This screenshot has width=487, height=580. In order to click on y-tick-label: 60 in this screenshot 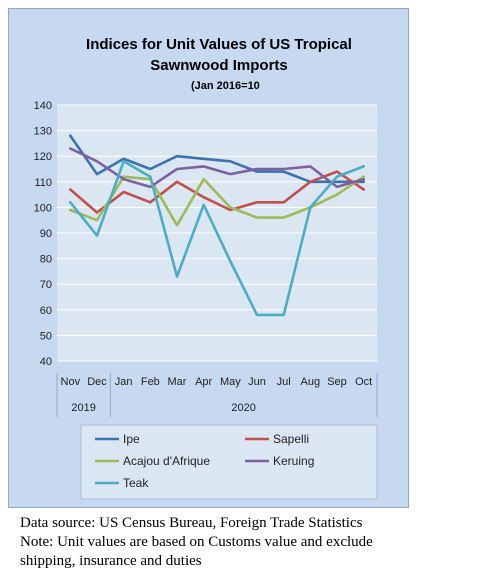, I will do `click(46, 311)`.